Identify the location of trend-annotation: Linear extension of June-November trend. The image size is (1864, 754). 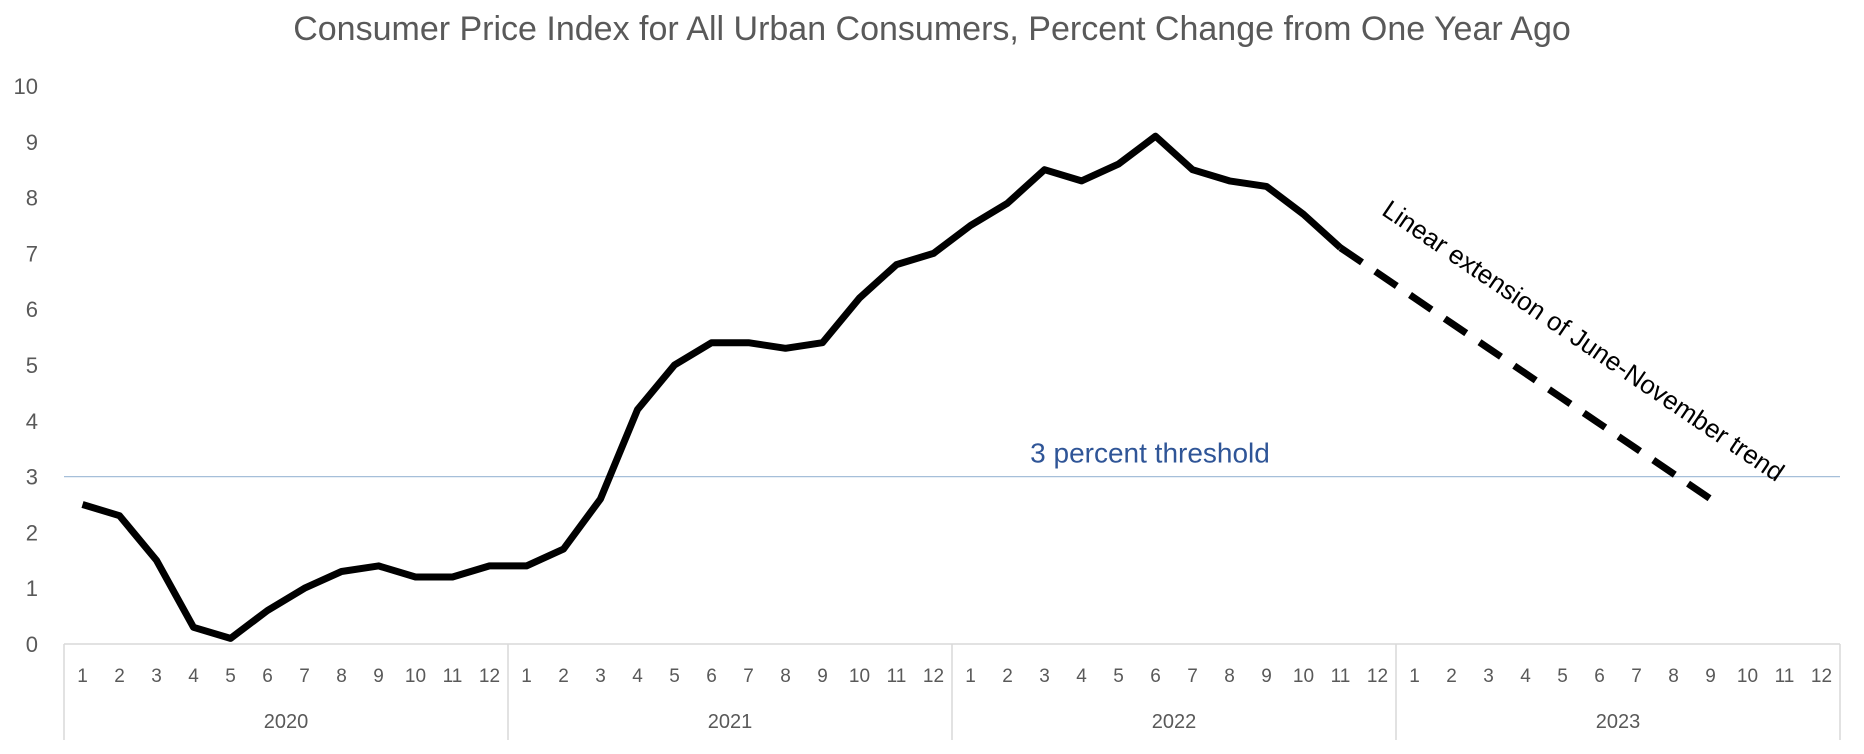
(1583, 340).